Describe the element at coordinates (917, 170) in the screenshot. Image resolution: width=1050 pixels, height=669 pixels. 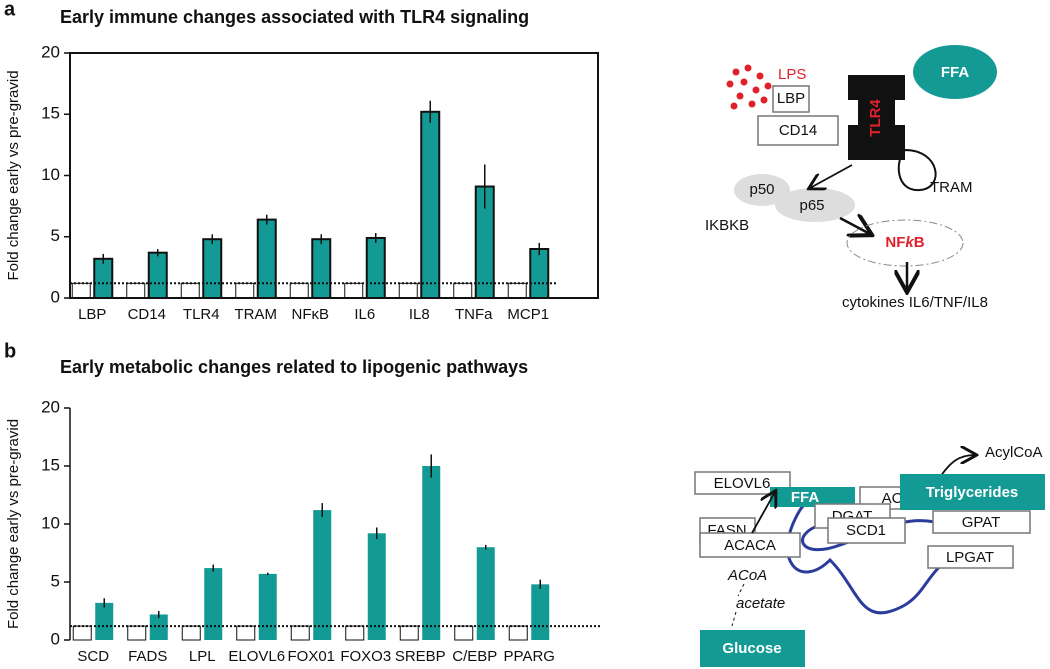
I see `tram-loop` at that location.